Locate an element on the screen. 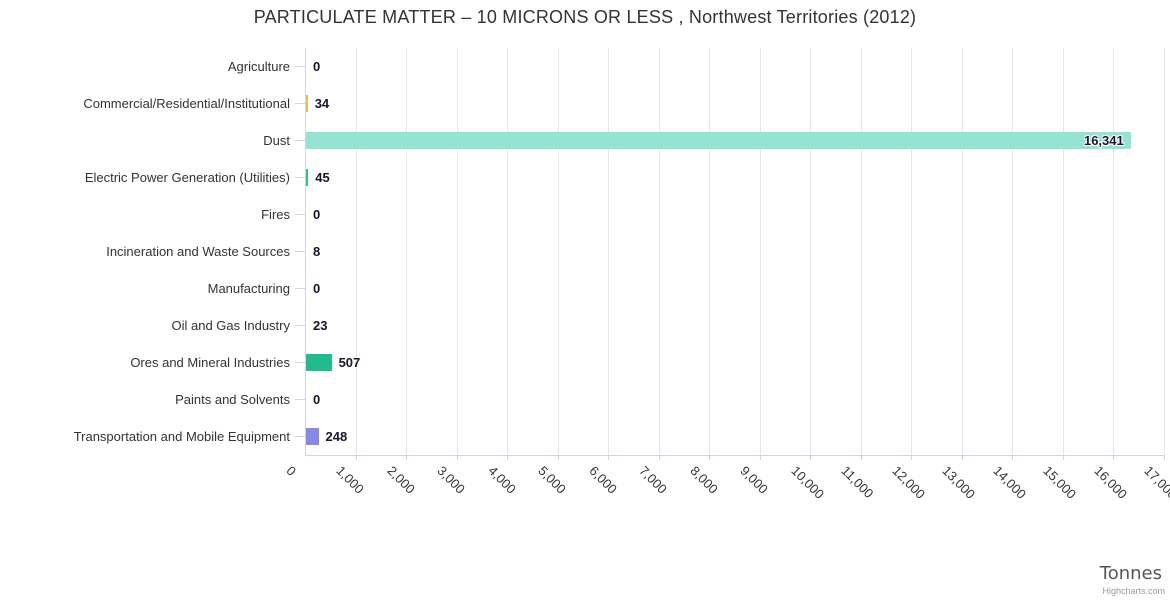 Image resolution: width=1170 pixels, height=600 pixels. highcharts-credit: Highcharts.com is located at coordinates (1133, 591).